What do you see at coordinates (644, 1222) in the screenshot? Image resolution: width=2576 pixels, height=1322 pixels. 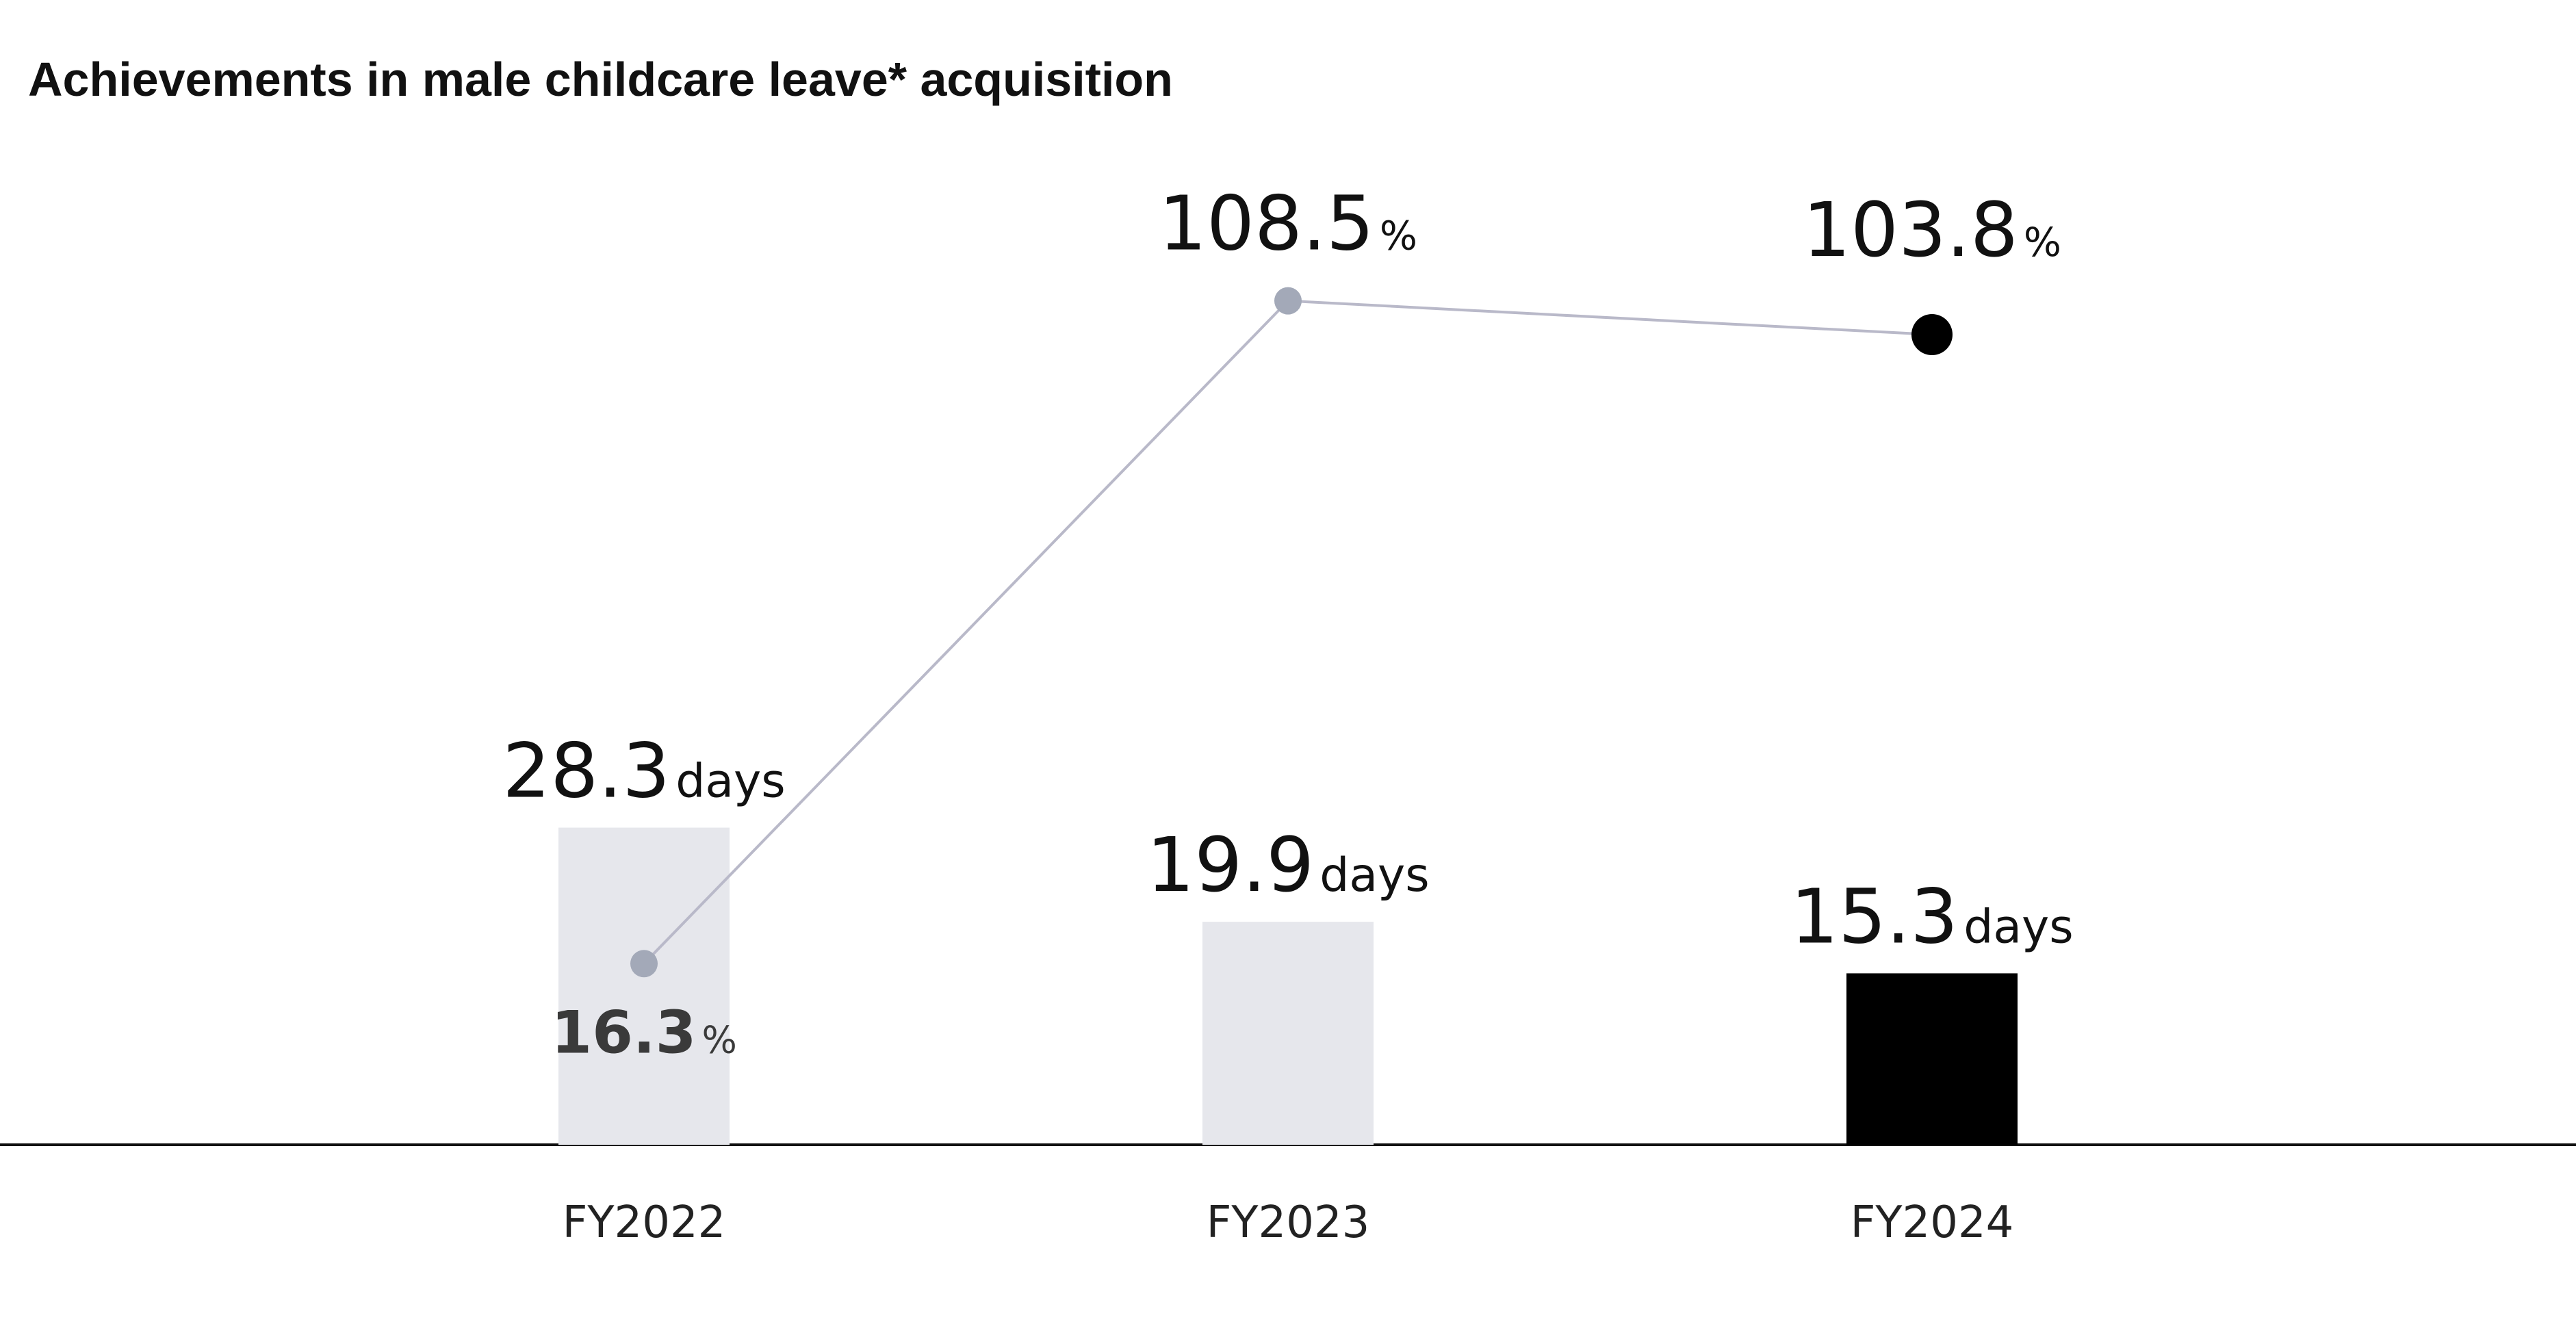 I see `x-tick-label: FY2022` at bounding box center [644, 1222].